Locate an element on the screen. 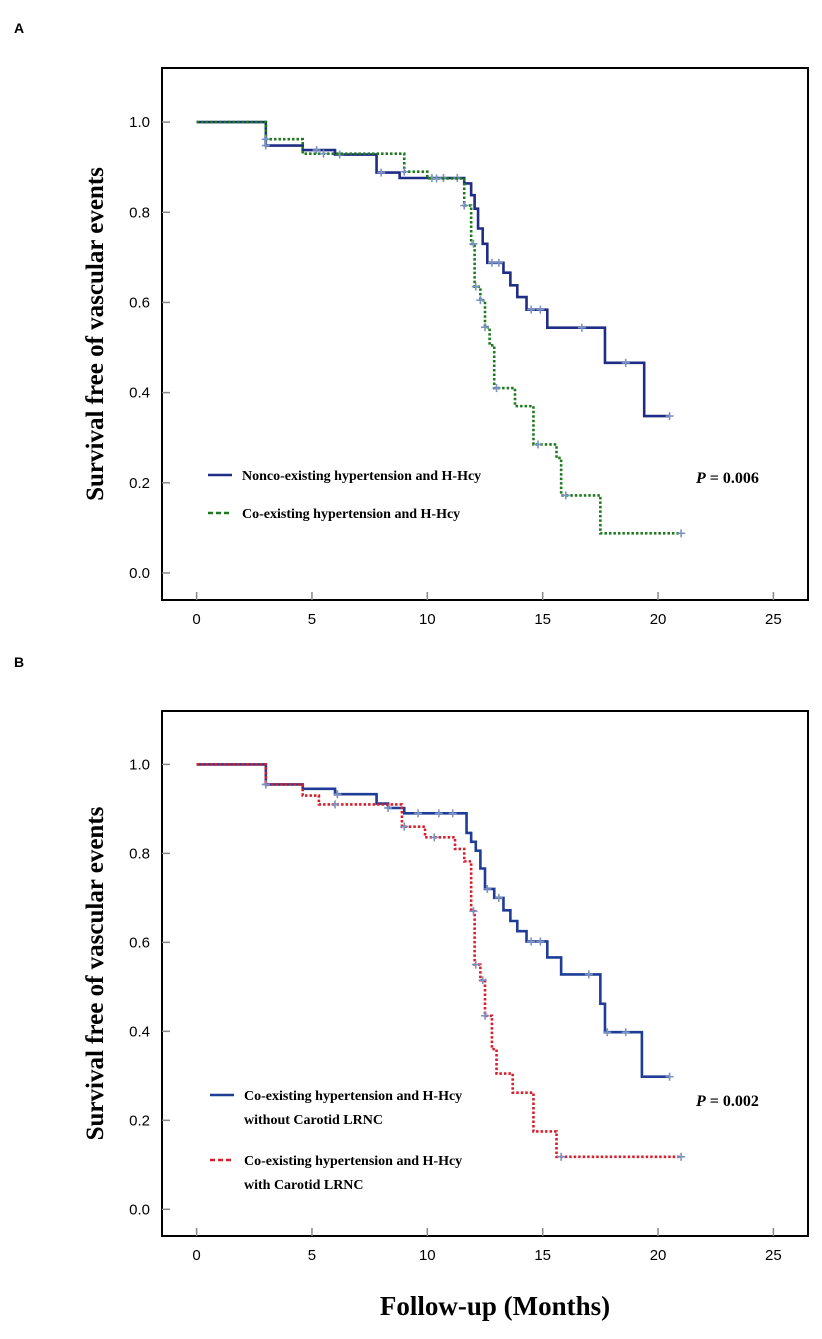 The width and height of the screenshot is (822, 1339). panel-b-label: B is located at coordinates (19, 662).